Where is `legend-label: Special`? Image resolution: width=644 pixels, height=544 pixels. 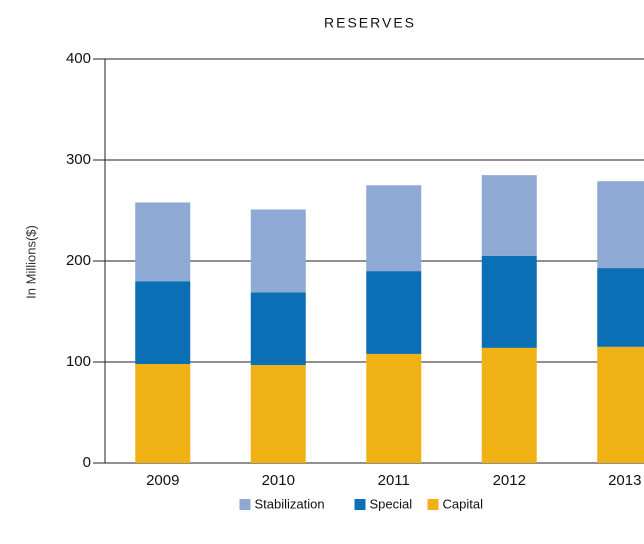 legend-label: Special is located at coordinates (391, 503).